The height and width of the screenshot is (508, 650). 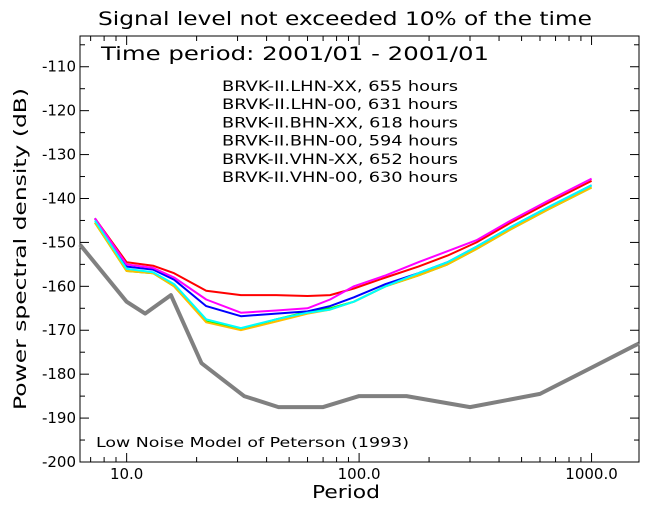 I want to click on legend-entry-1: BRVK-II.LHN-XX, 655 hours, so click(x=340, y=87).